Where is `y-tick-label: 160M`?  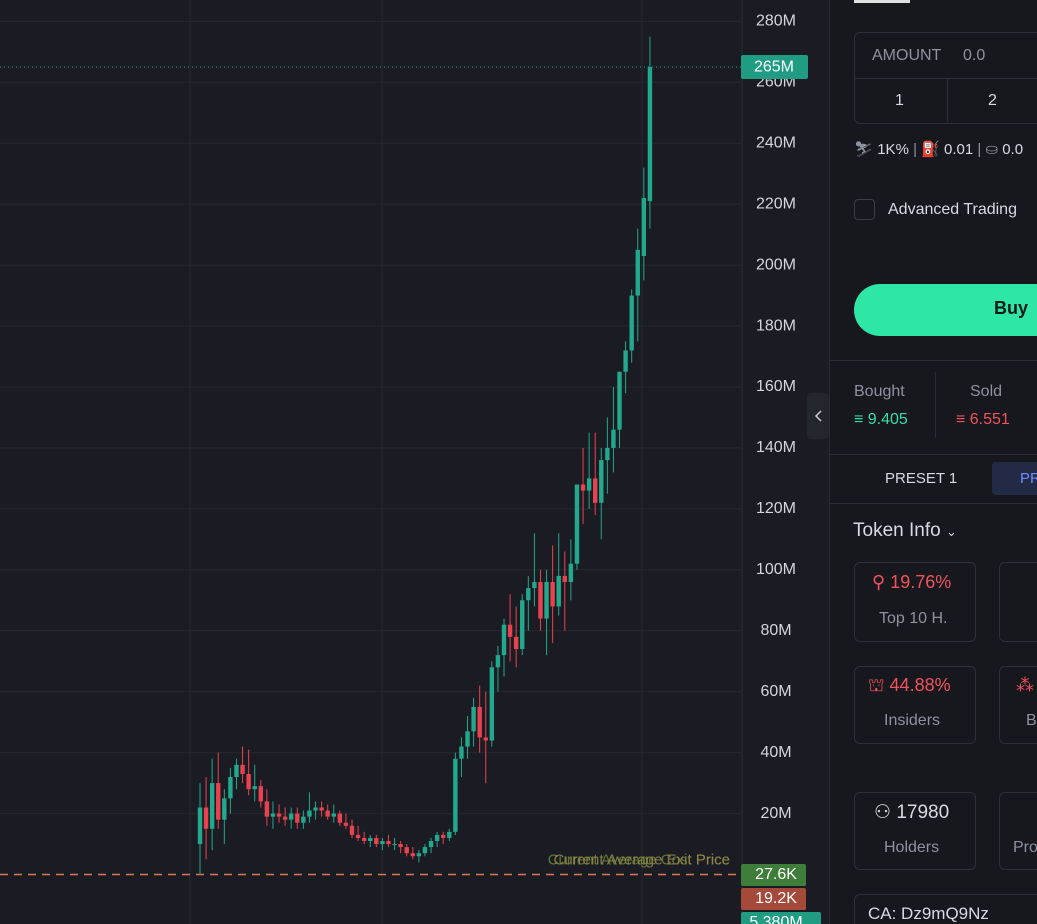 y-tick-label: 160M is located at coordinates (776, 386).